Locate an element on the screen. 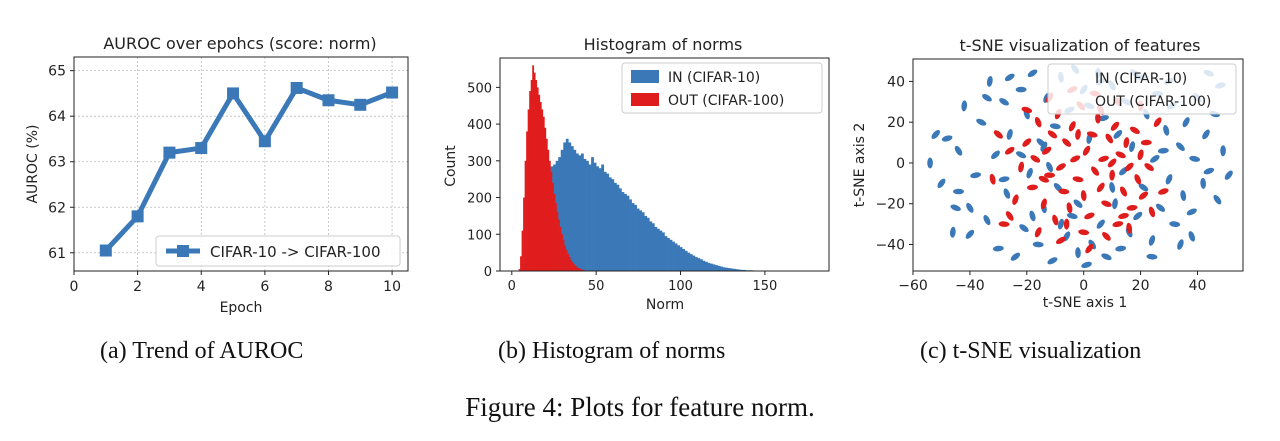 This screenshot has height=441, width=1280. auroc-series-line is located at coordinates (248, 169).